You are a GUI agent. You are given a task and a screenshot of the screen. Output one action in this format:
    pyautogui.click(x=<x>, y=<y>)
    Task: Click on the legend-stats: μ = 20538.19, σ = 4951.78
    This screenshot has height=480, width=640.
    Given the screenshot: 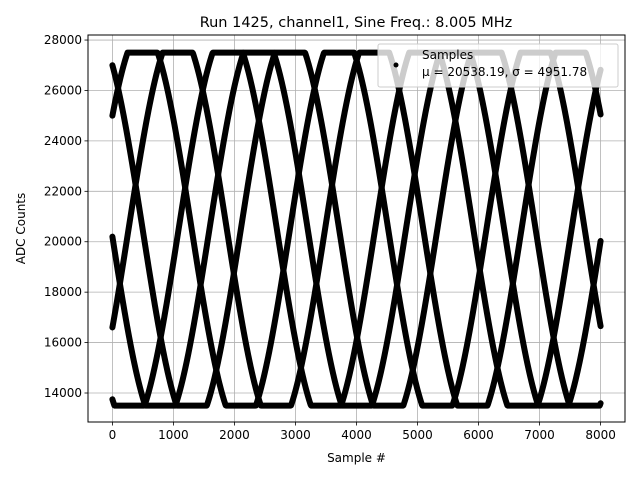 What is the action you would take?
    pyautogui.click(x=504, y=72)
    